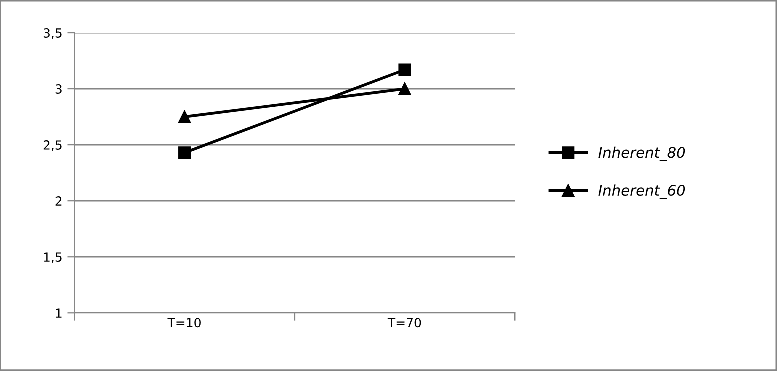  I want to click on y-tick-label: 3, so click(59, 89).